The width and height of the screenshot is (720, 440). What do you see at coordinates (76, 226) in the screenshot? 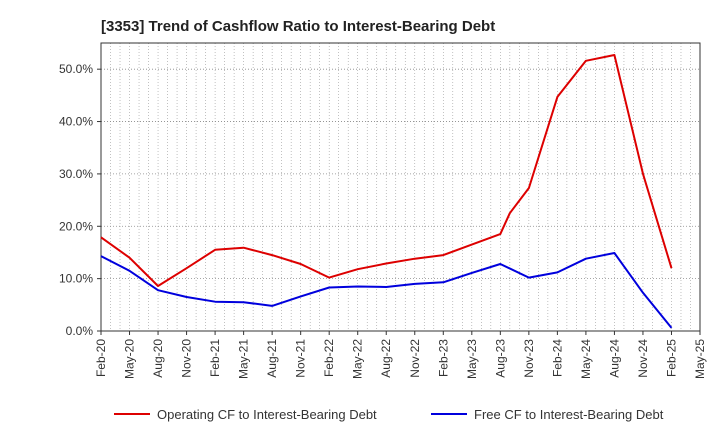
I see `y-tick-label: 20.0%` at bounding box center [76, 226].